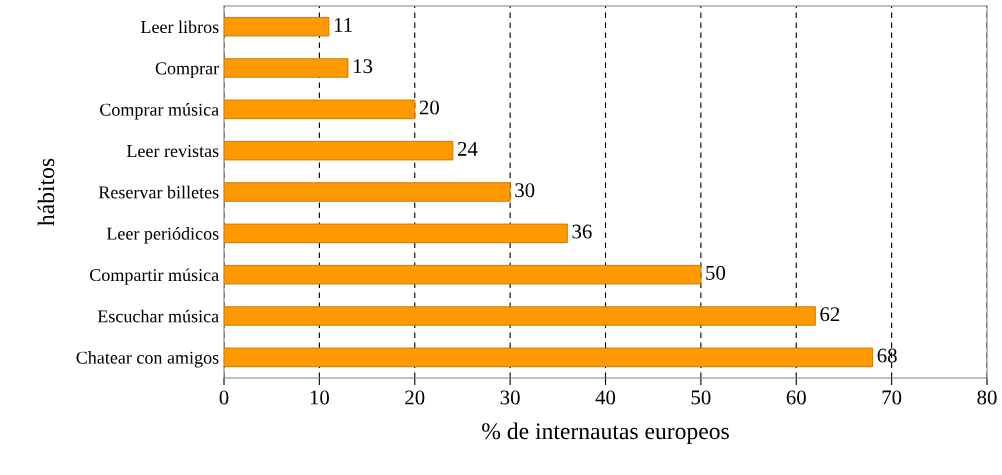 This screenshot has height=475, width=1002. What do you see at coordinates (46, 192) in the screenshot?
I see `y-axis-title: hábitos` at bounding box center [46, 192].